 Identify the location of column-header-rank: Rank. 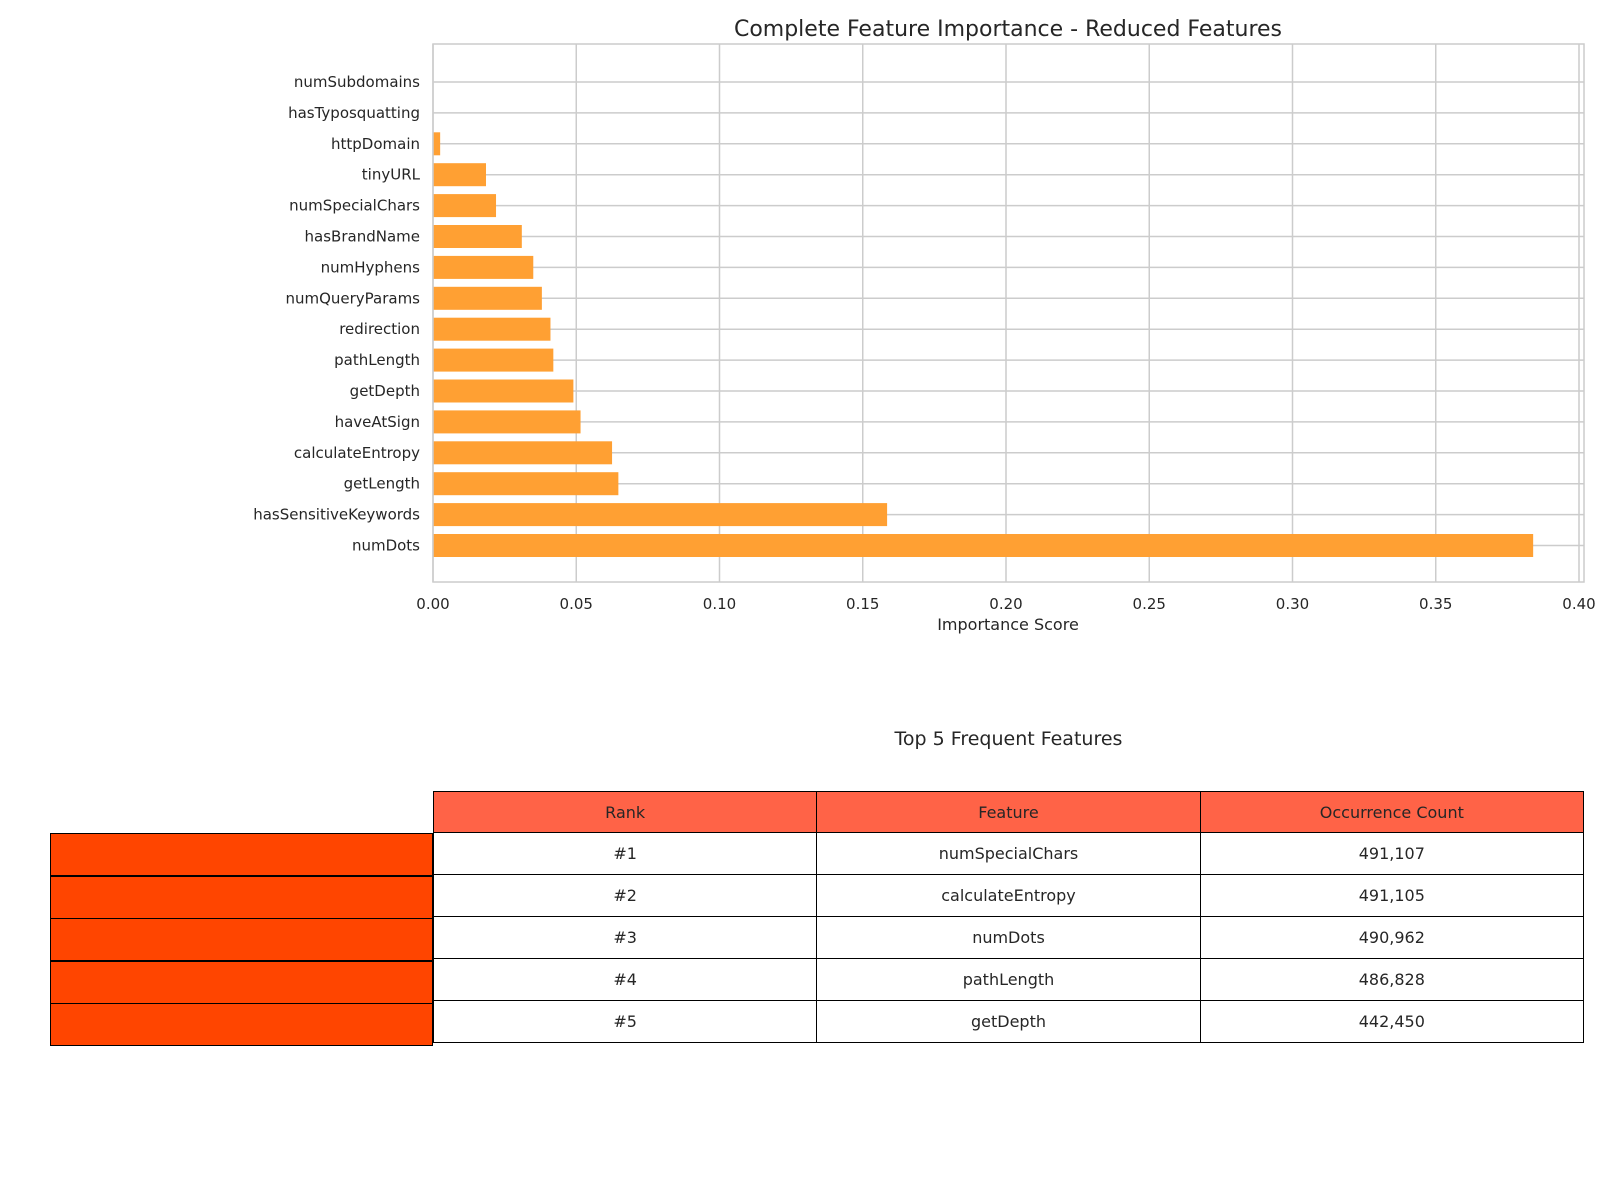
(625, 812).